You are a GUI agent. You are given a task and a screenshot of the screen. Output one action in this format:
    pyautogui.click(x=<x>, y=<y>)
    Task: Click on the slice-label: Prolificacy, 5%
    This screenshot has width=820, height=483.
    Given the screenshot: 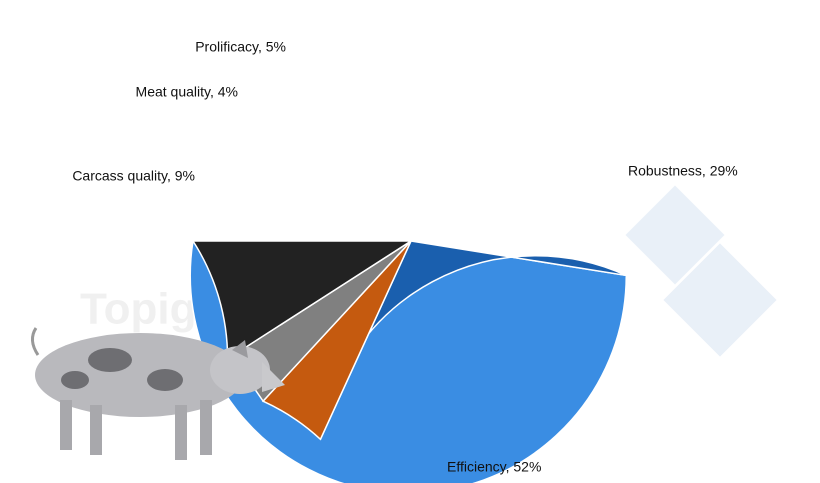 What is the action you would take?
    pyautogui.click(x=240, y=47)
    